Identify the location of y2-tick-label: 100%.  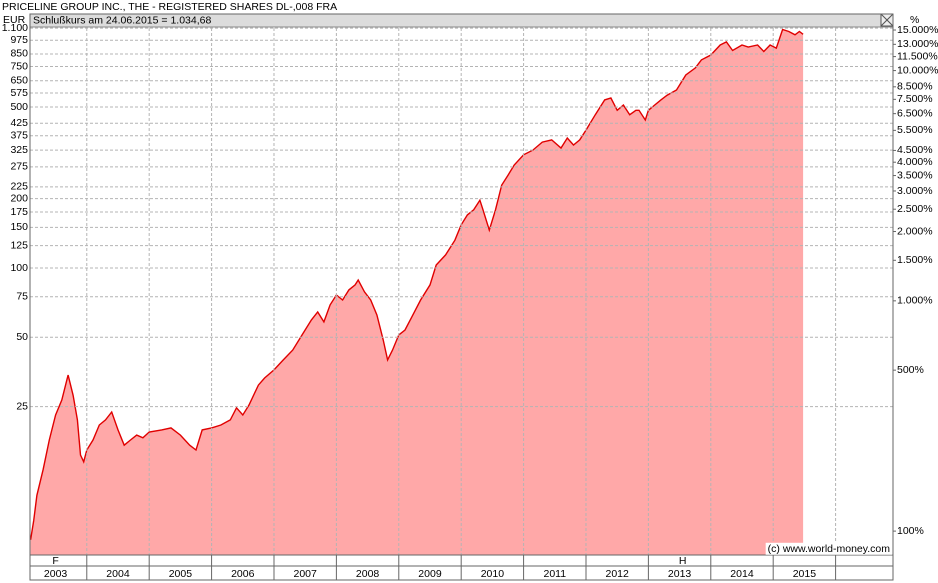
(910, 531).